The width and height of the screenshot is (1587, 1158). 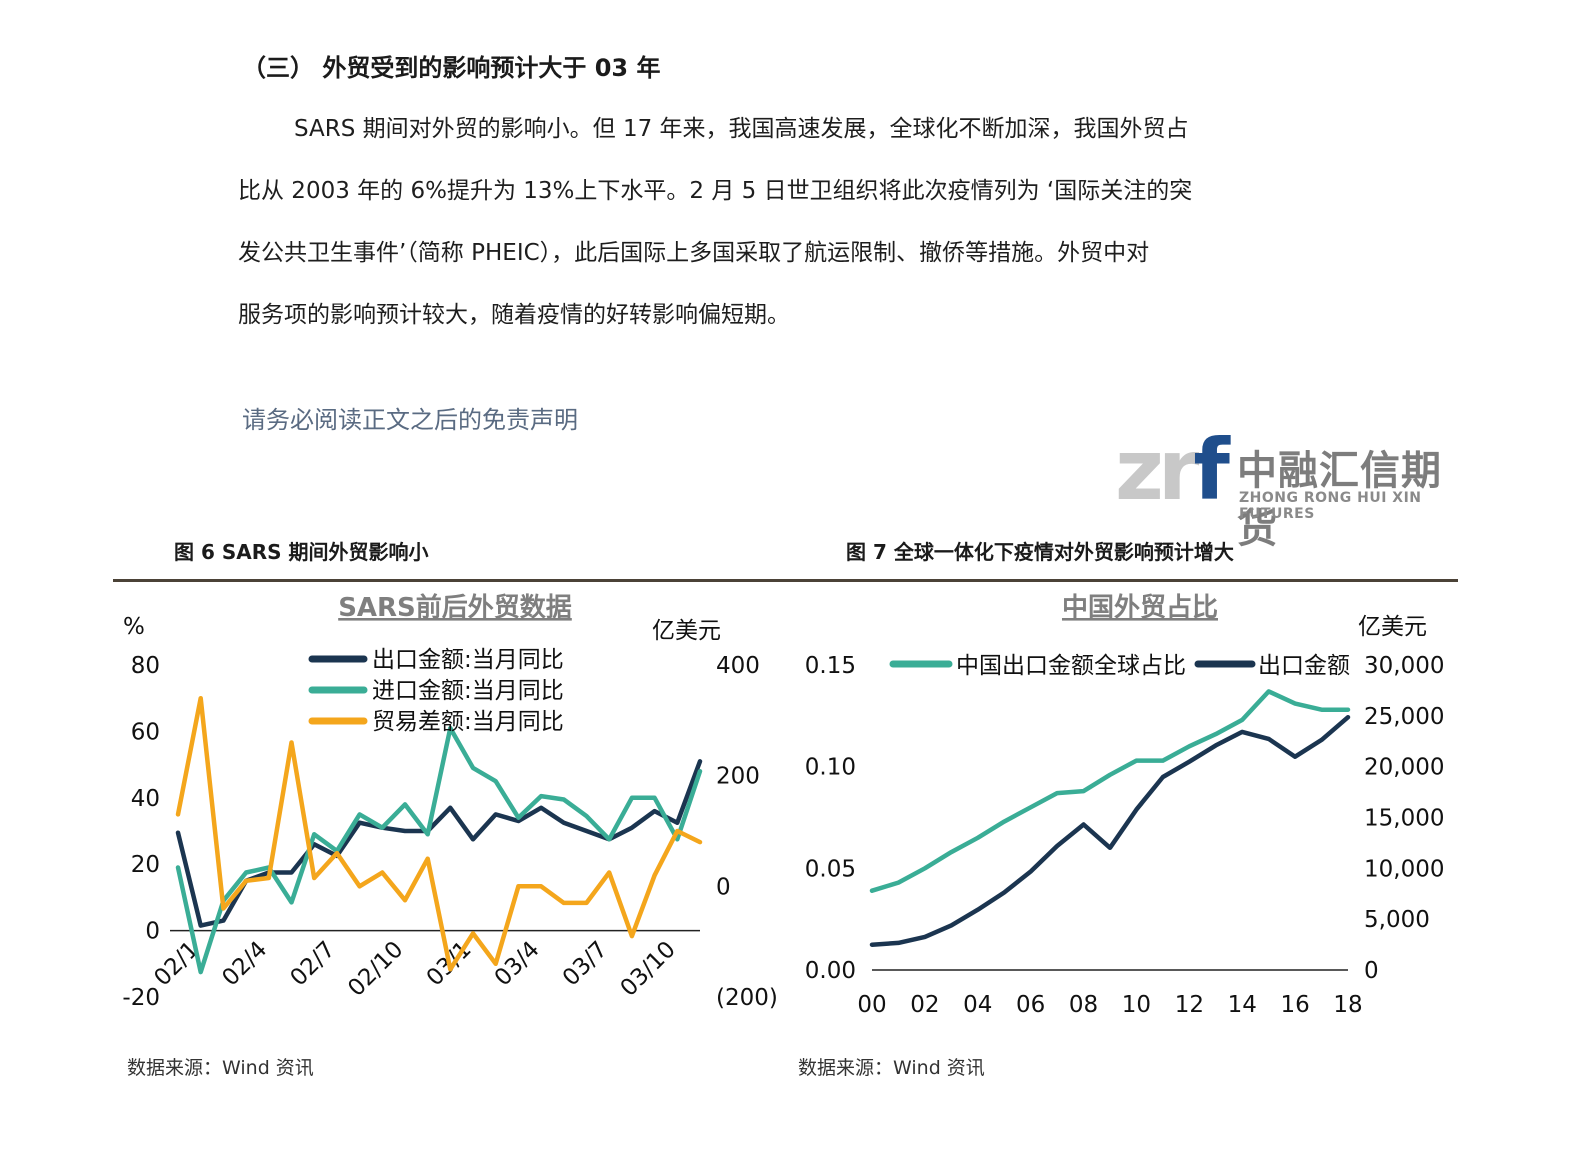 What do you see at coordinates (830, 666) in the screenshot?
I see `y-tick-left: 0.15` at bounding box center [830, 666].